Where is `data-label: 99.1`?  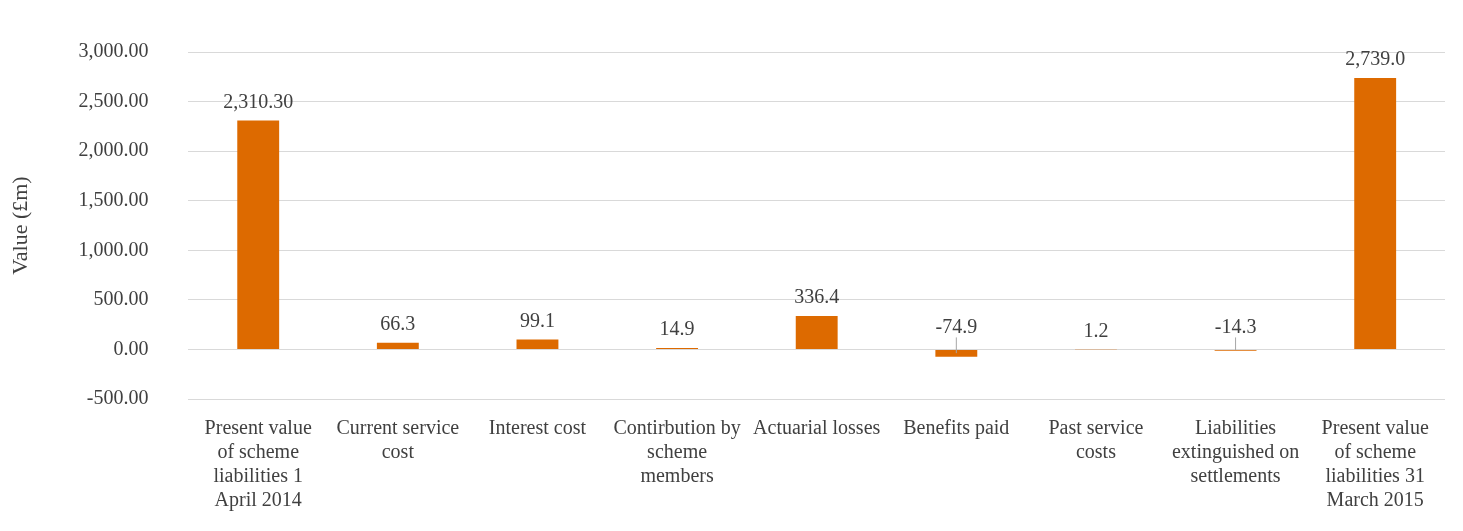
data-label: 99.1 is located at coordinates (537, 319).